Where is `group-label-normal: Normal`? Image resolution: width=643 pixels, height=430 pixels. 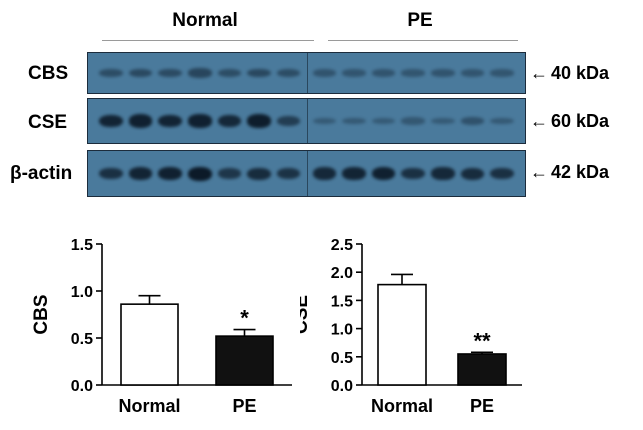 group-label-normal: Normal is located at coordinates (205, 20).